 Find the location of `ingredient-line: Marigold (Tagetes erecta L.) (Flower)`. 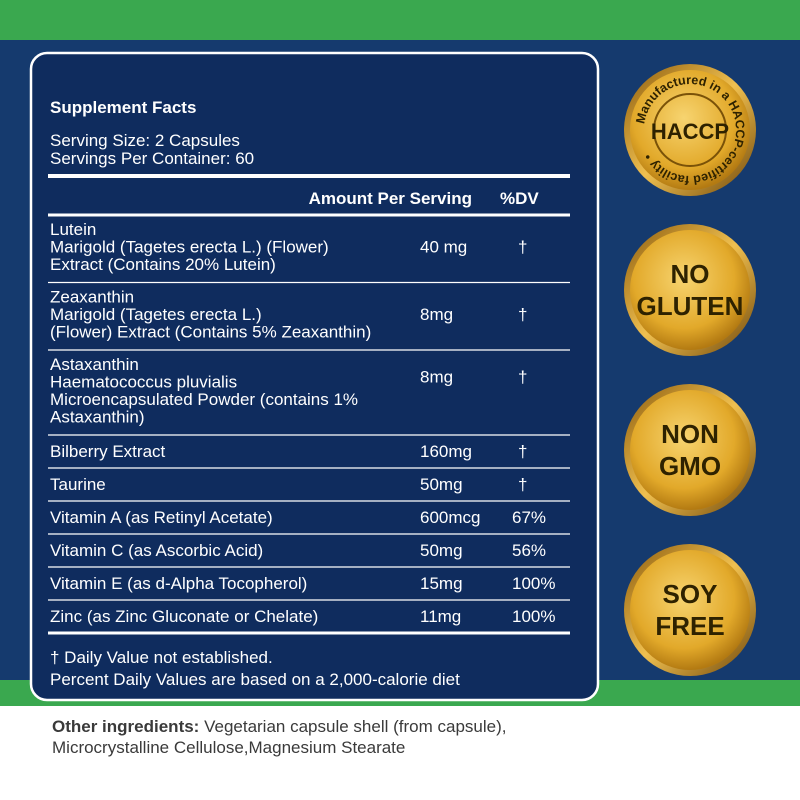

ingredient-line: Marigold (Tagetes erecta L.) (Flower) is located at coordinates (189, 247).